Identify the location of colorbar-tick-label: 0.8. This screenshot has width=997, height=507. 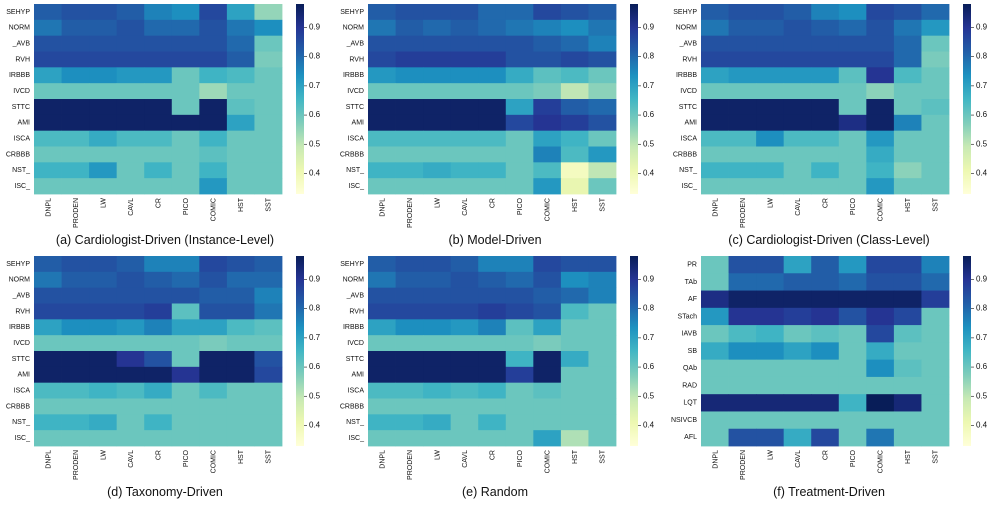
(315, 308).